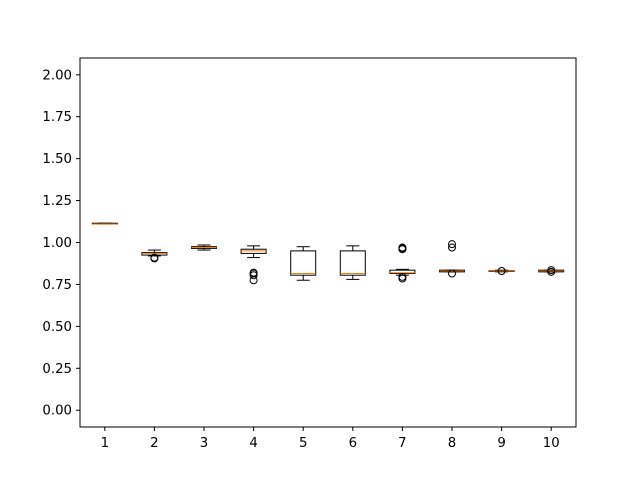 The height and width of the screenshot is (480, 640). What do you see at coordinates (353, 443) in the screenshot?
I see `x-tick-label: 6` at bounding box center [353, 443].